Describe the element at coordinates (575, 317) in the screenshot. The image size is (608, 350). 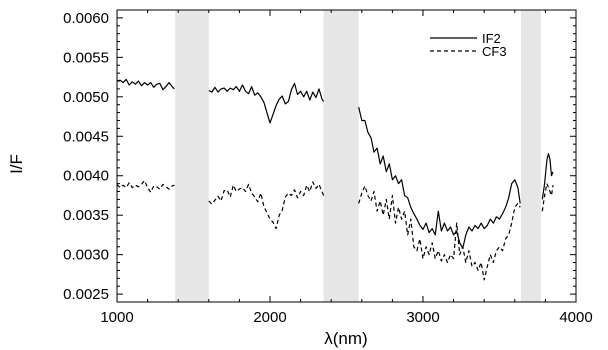
I see `x-tick-label: 4000` at that location.